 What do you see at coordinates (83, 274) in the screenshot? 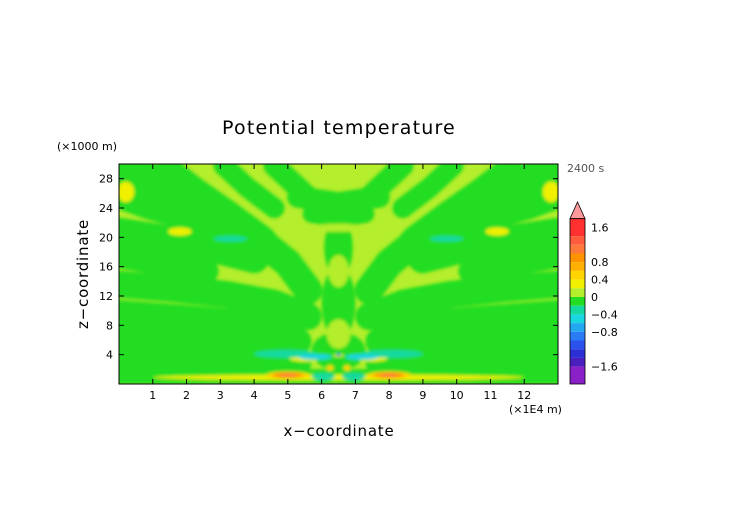
I see `y-axis-label: z−coordinate` at bounding box center [83, 274].